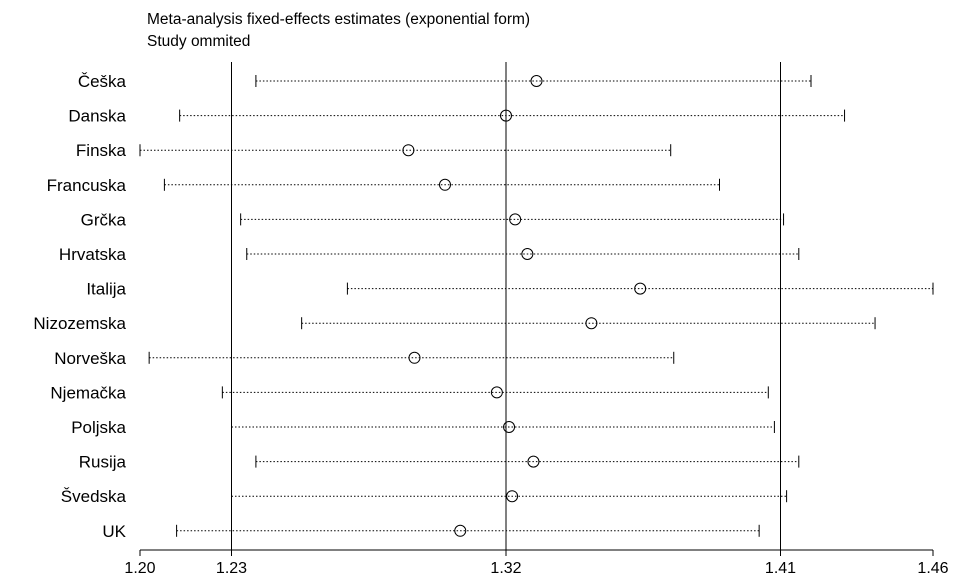 The width and height of the screenshot is (962, 575). Describe the element at coordinates (88, 392) in the screenshot. I see `study-label: Njemačka` at that location.